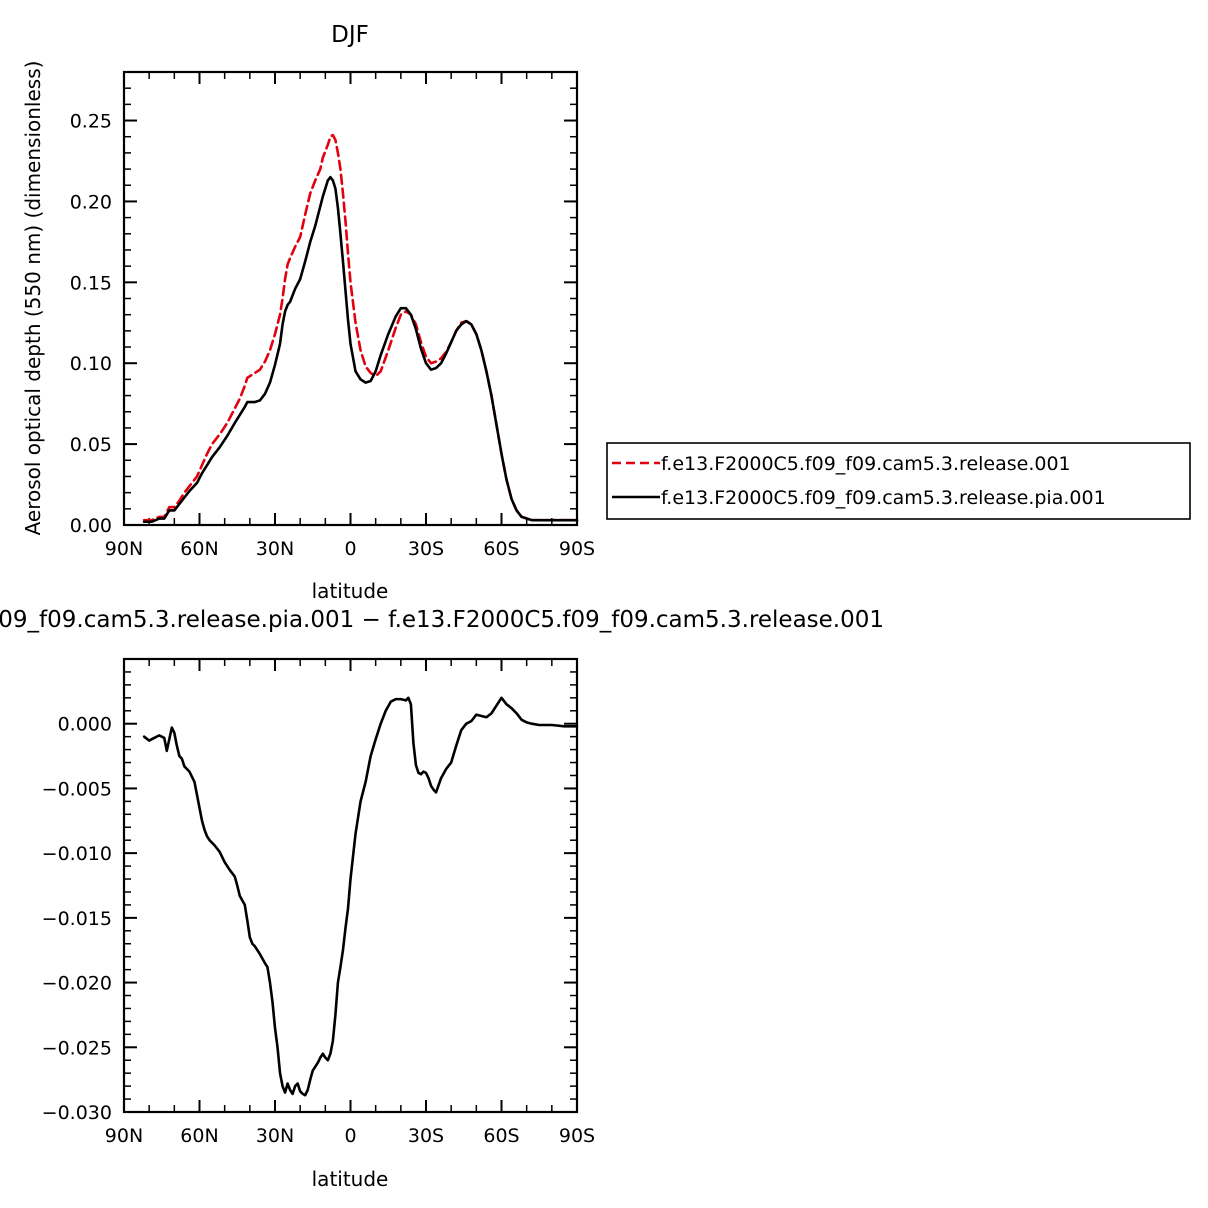  What do you see at coordinates (85, 725) in the screenshot?
I see `y-tick-label: 0.000` at bounding box center [85, 725].